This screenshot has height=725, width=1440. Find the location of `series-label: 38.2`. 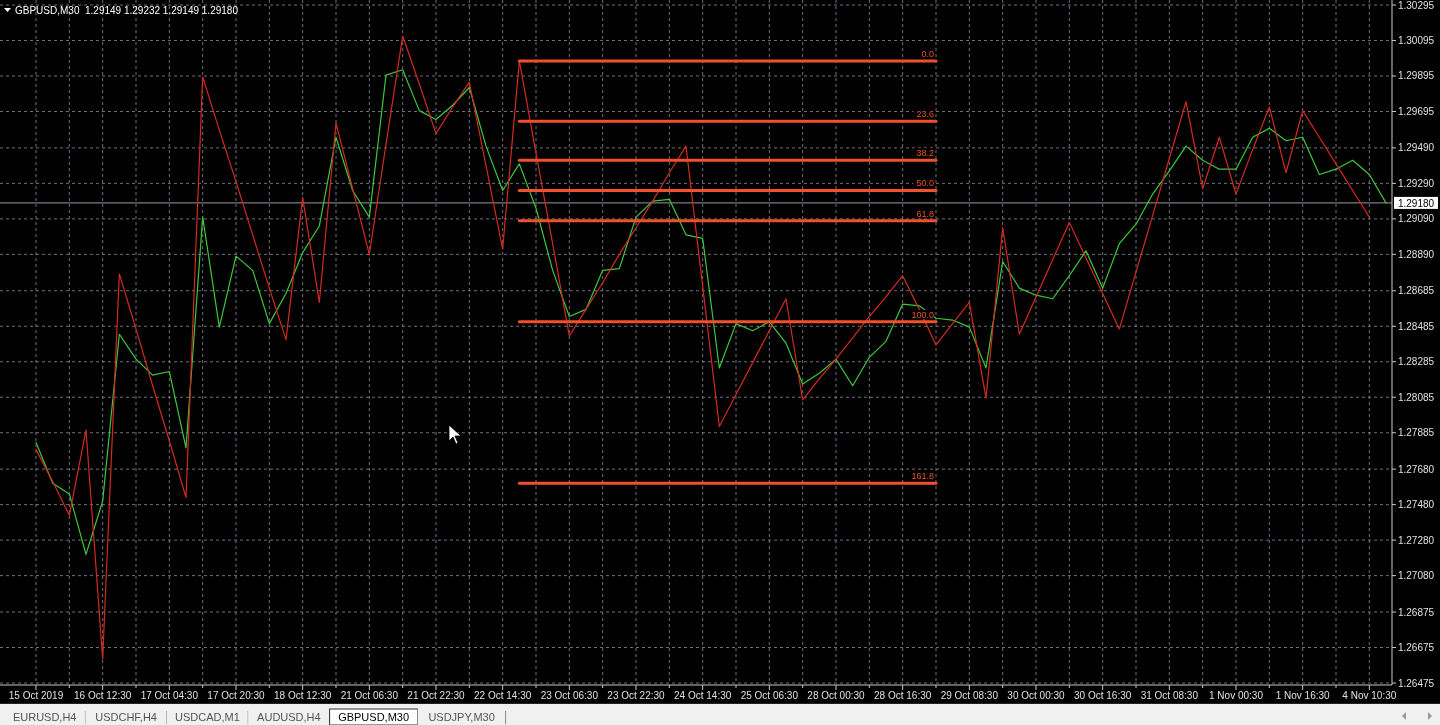

series-label: 38.2 is located at coordinates (925, 153).